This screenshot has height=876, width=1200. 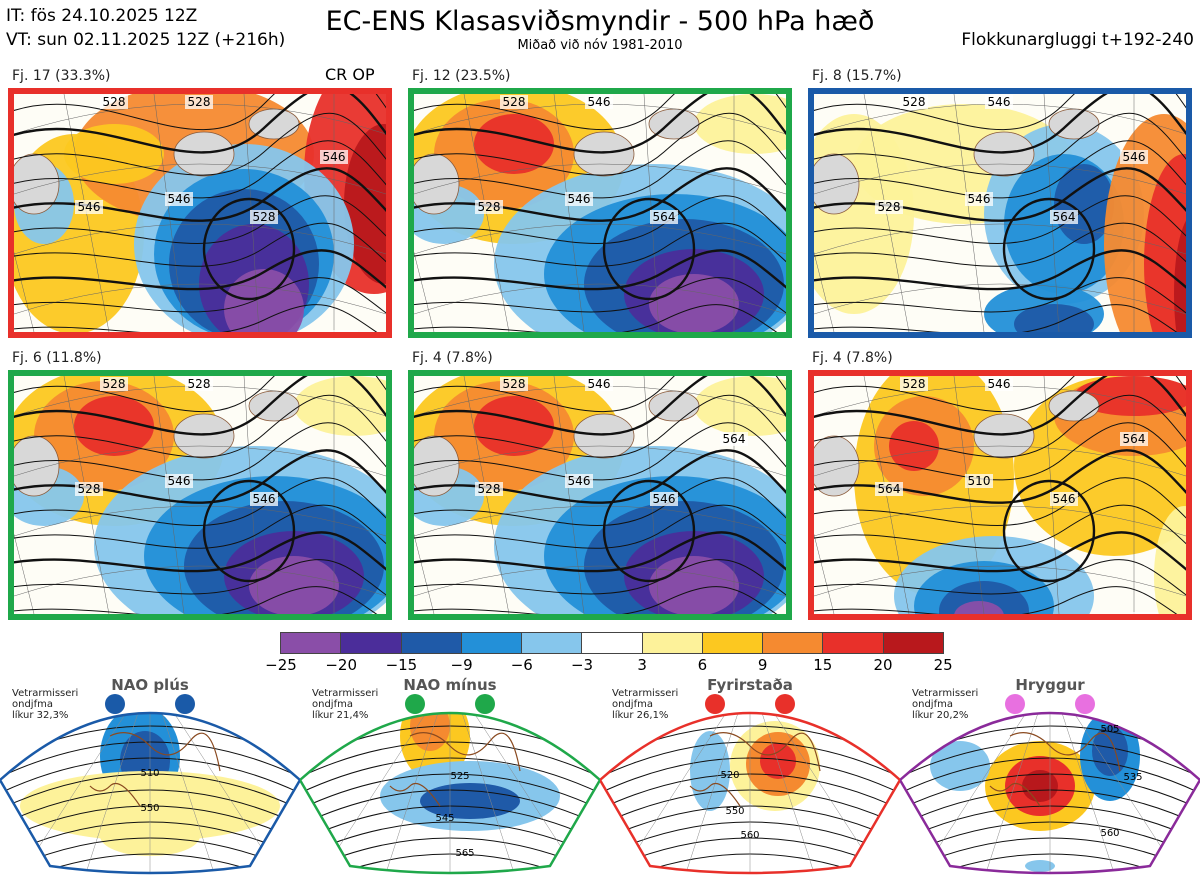 I want to click on colorbar-tick-label: 15, so click(x=823, y=665).